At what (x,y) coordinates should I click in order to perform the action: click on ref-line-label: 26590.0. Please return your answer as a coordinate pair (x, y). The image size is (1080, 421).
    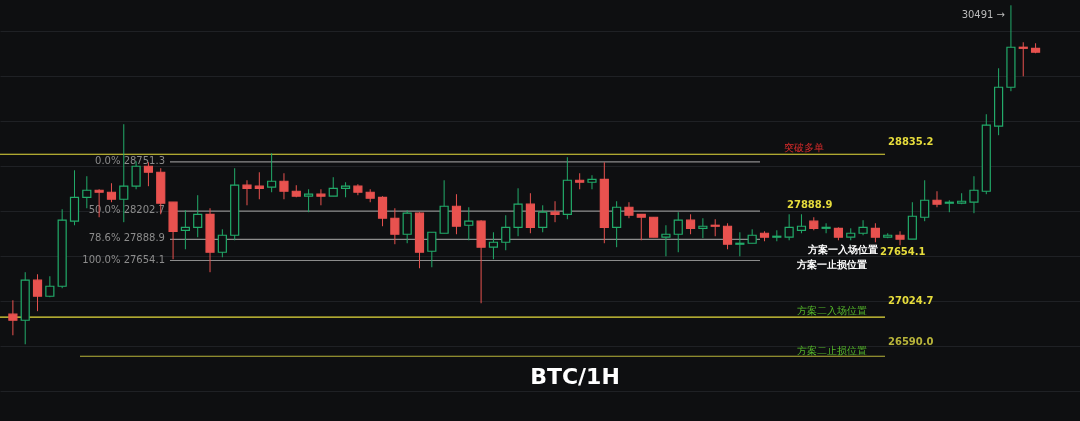
    Looking at the image, I should click on (911, 342).